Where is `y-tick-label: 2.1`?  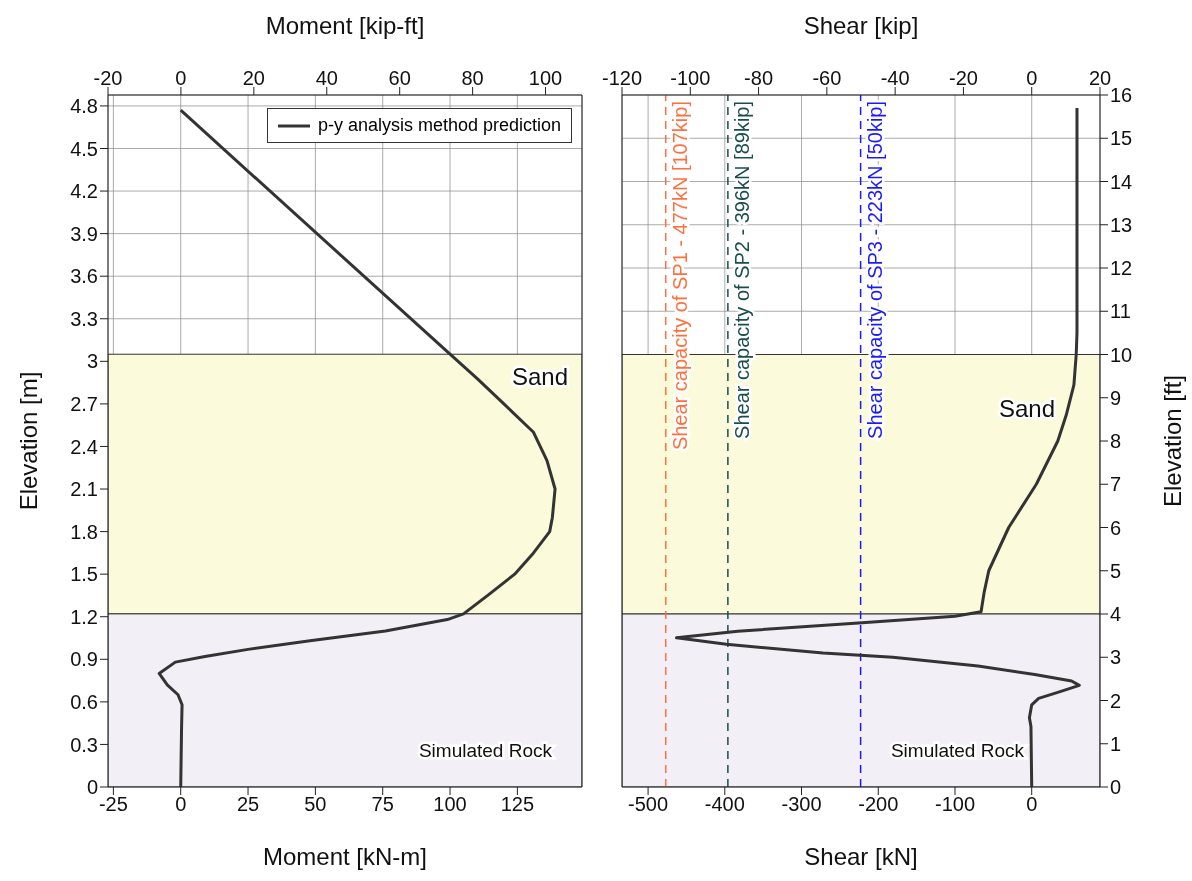
y-tick-label: 2.1 is located at coordinates (84, 489).